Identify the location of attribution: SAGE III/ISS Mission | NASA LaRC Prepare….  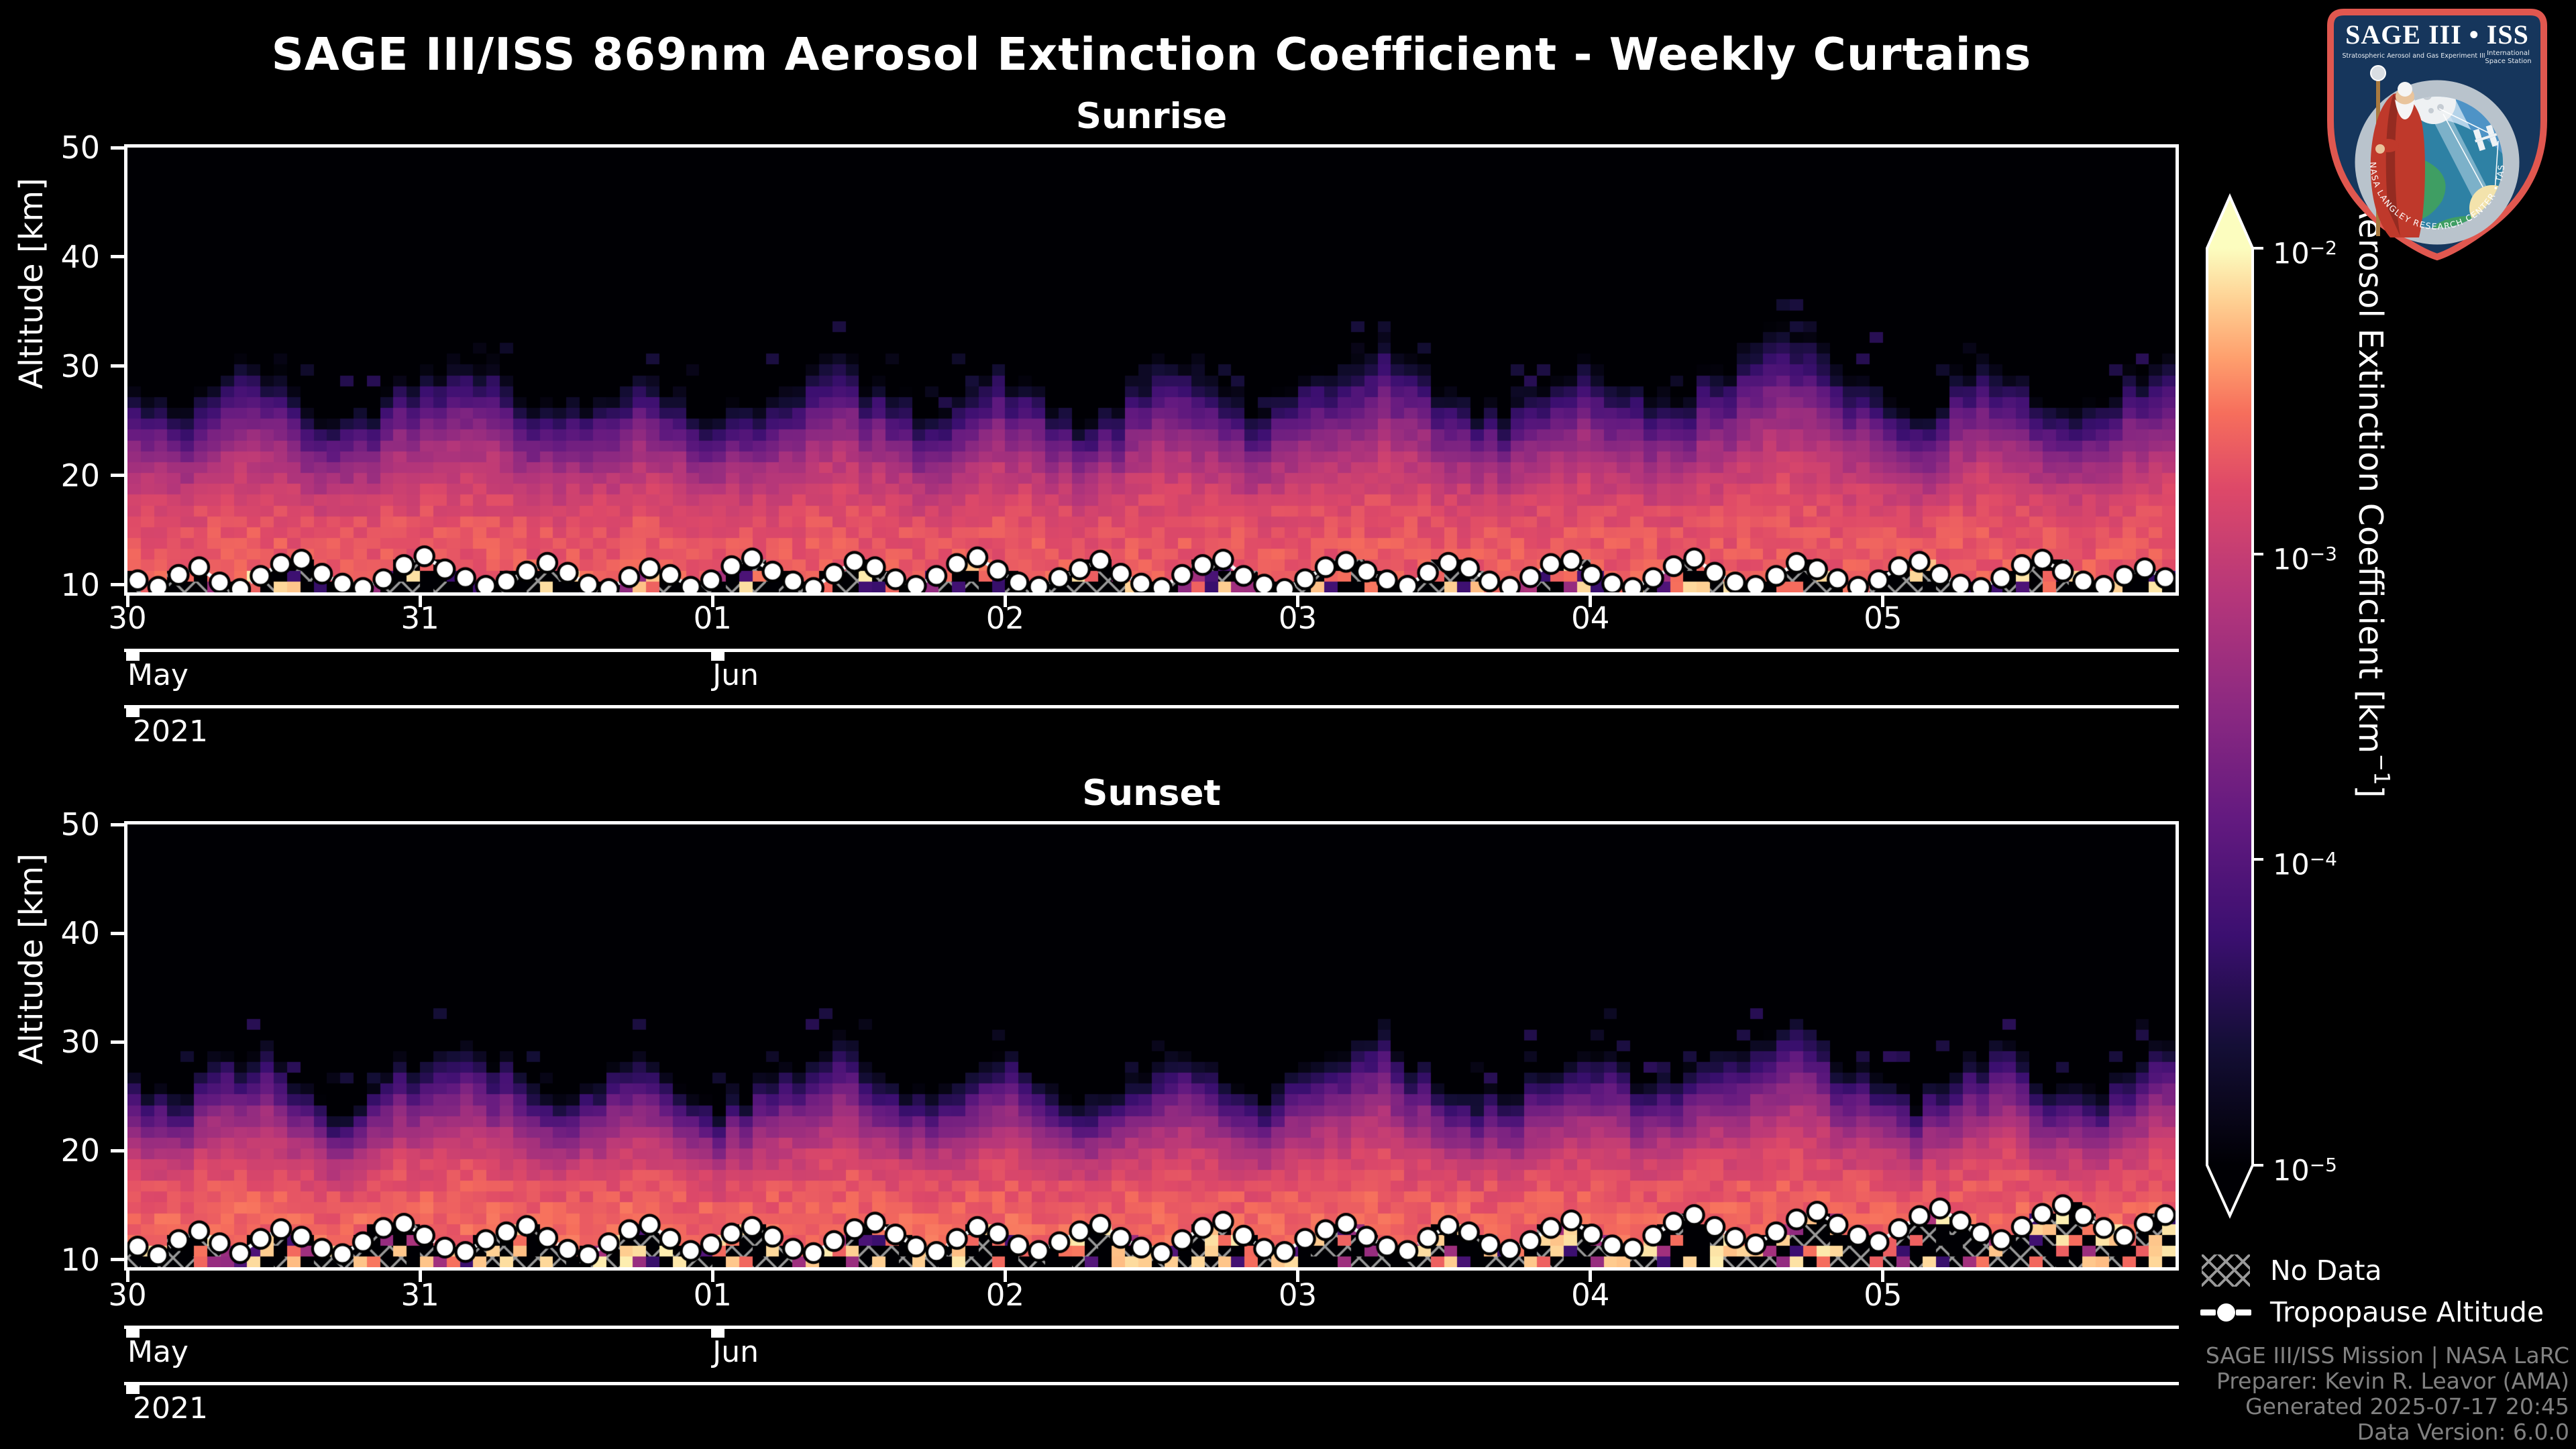
(2387, 1394).